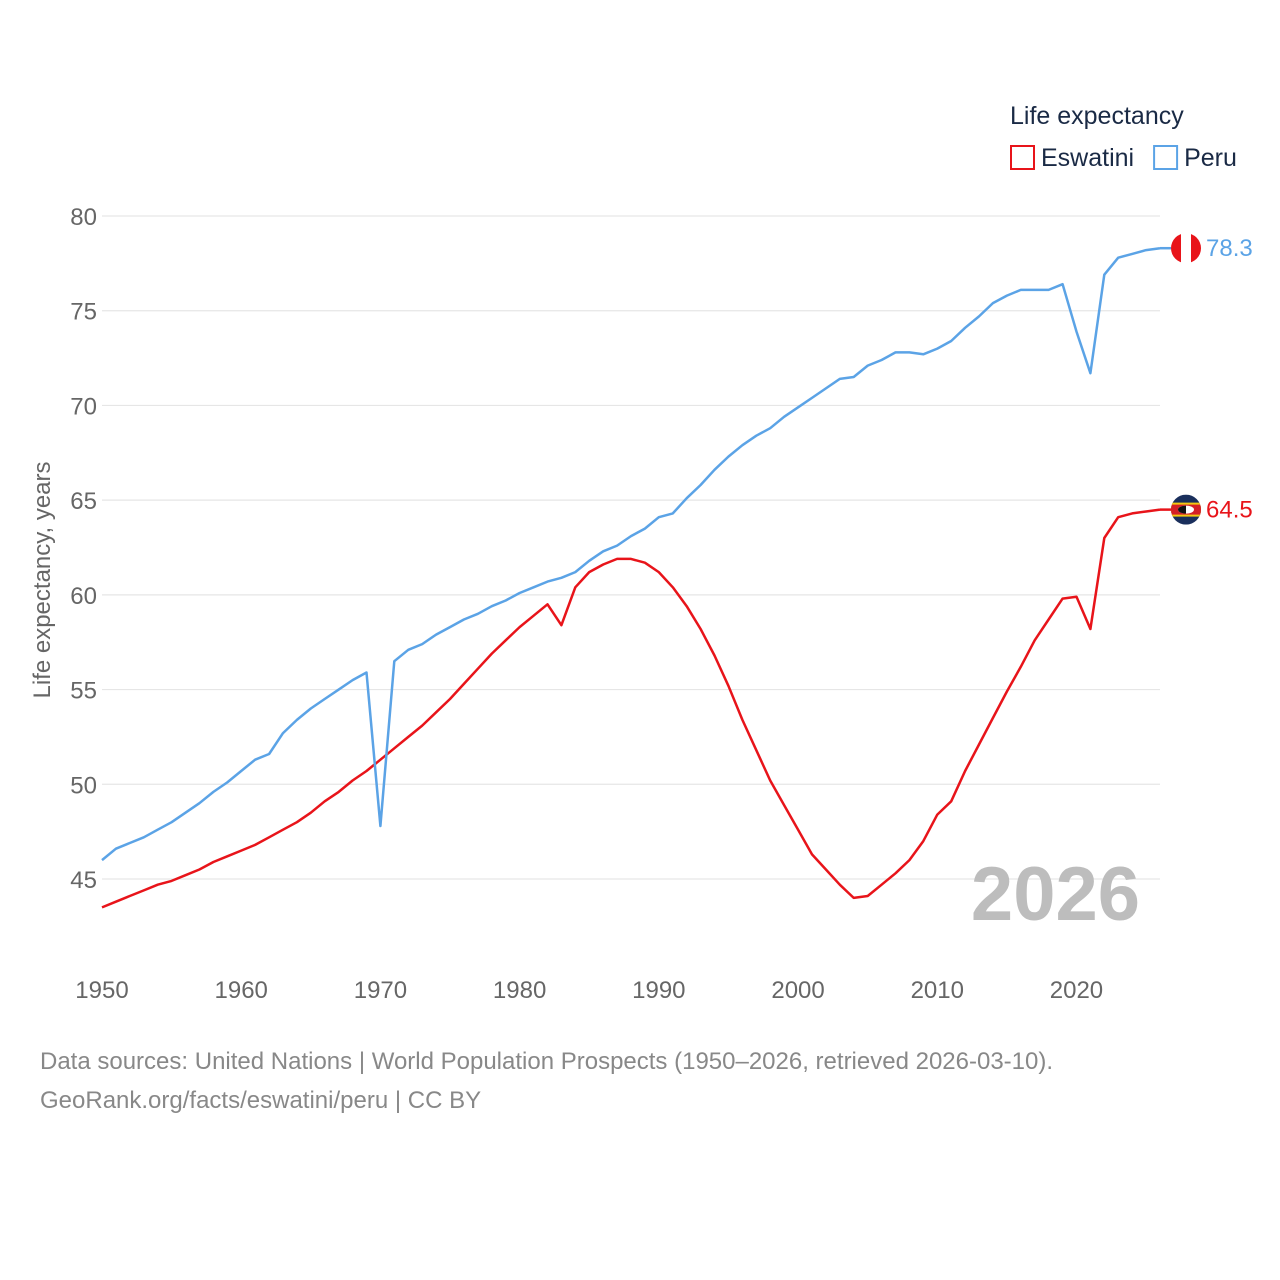  Describe the element at coordinates (261, 1100) in the screenshot. I see `source-link: GeoRank.org/facts/eswatini/peru | CC BY` at that location.